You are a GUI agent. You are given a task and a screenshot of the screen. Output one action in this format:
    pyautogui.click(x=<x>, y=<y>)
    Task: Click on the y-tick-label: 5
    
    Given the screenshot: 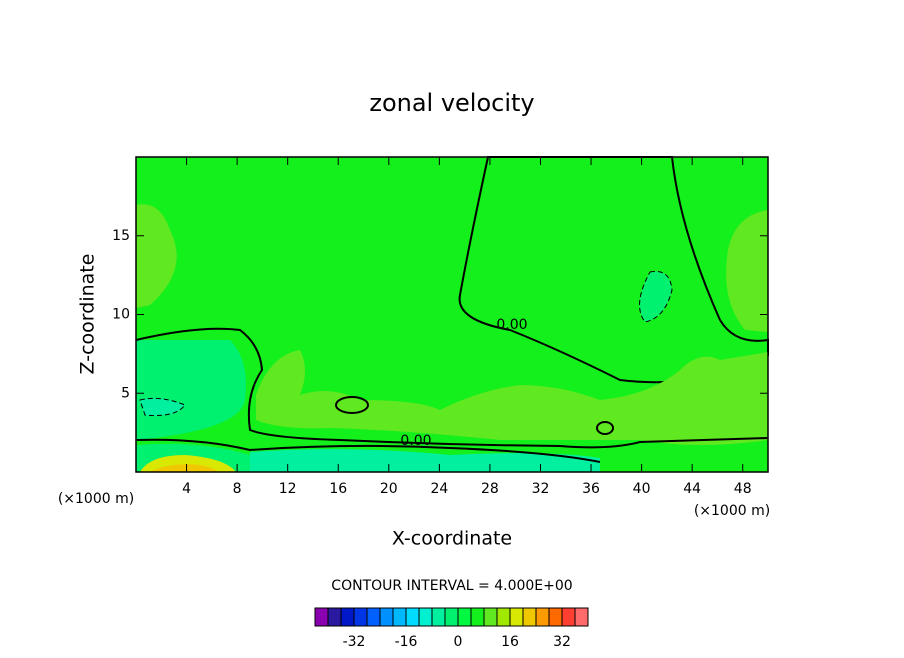 What is the action you would take?
    pyautogui.click(x=125, y=393)
    